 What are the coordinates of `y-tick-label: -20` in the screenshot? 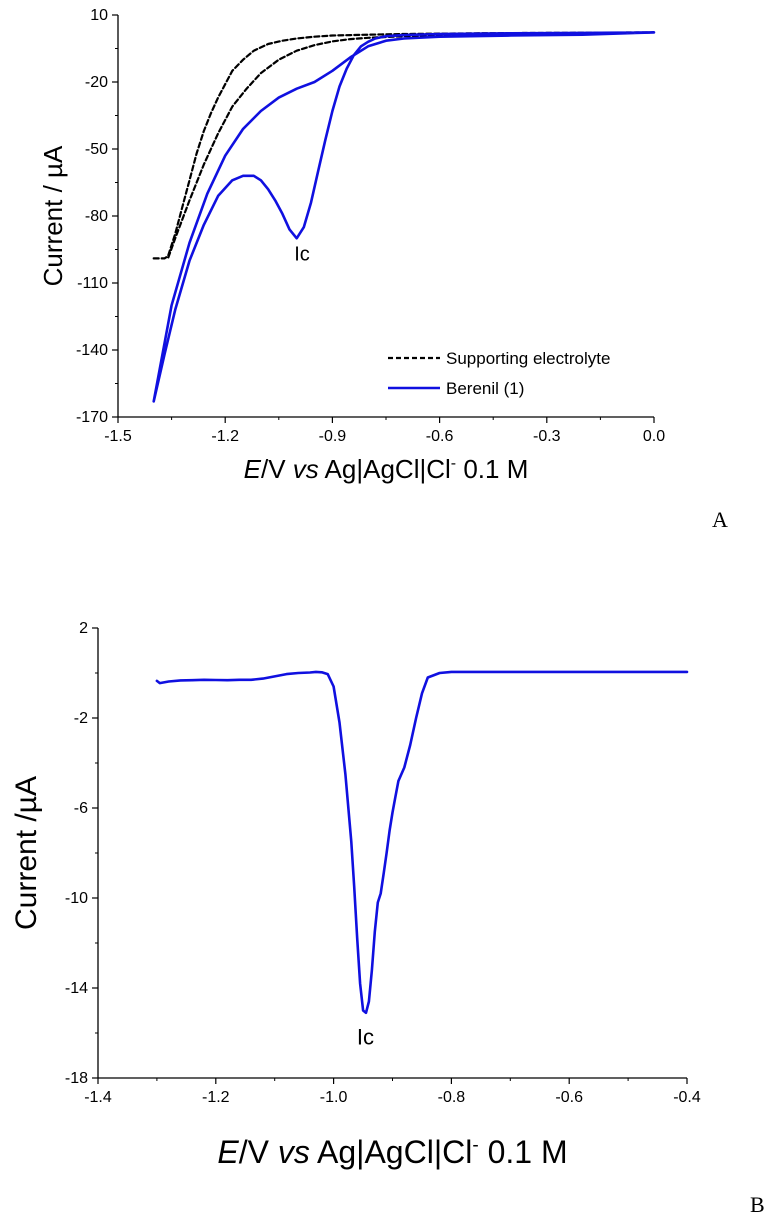 It's located at (96, 82).